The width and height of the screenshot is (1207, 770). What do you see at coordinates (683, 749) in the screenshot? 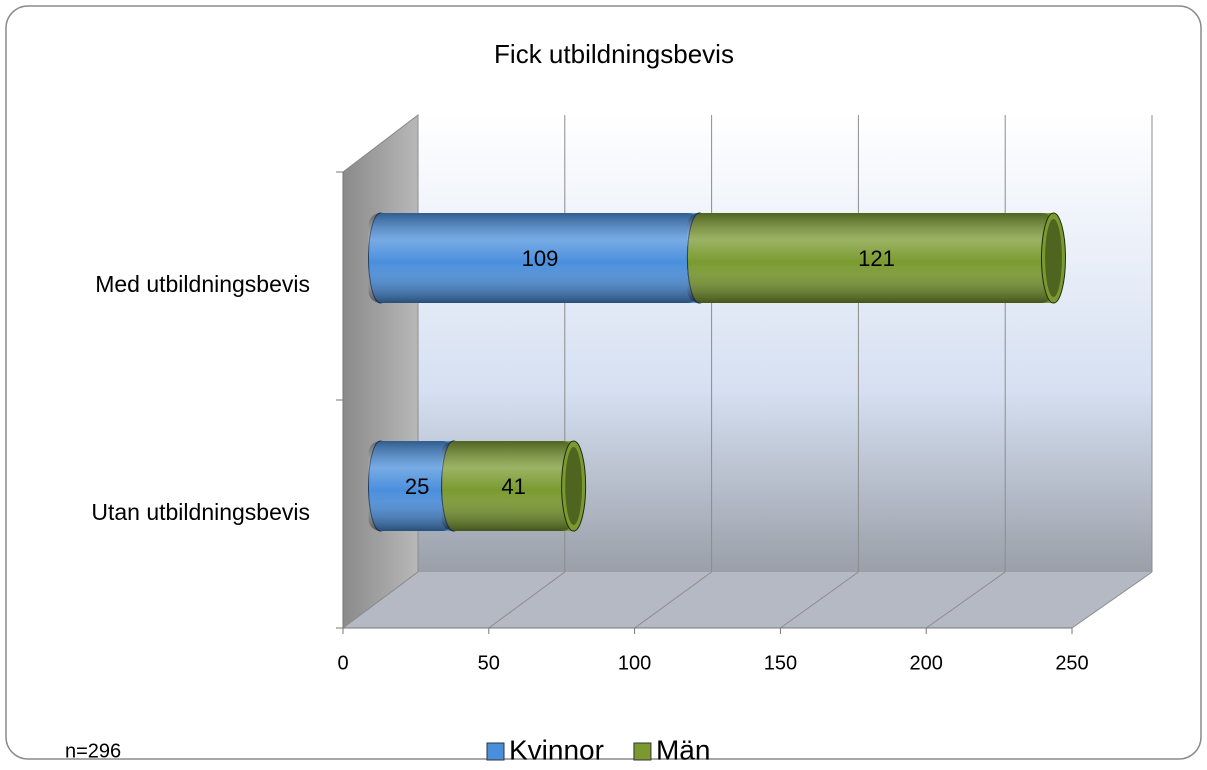
I see `legend-label: Män` at bounding box center [683, 749].